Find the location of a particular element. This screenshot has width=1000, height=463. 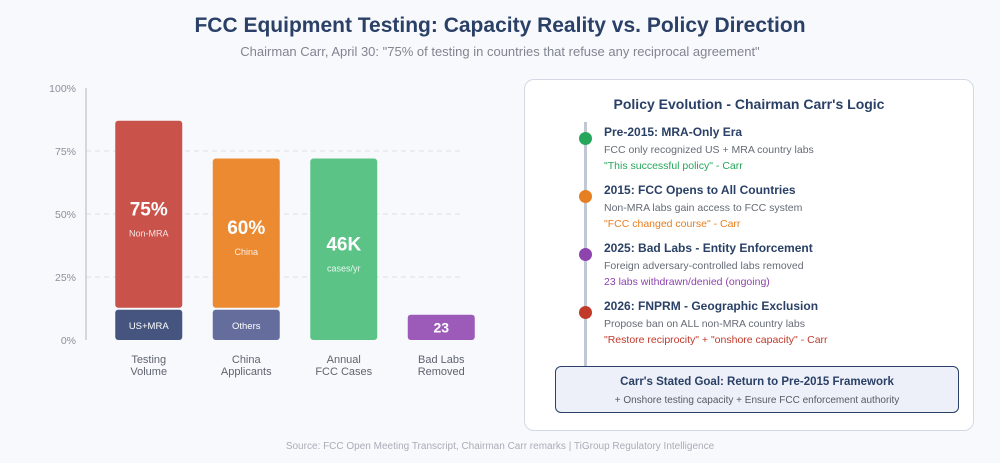

bar-value-label: 23 is located at coordinates (441, 327).